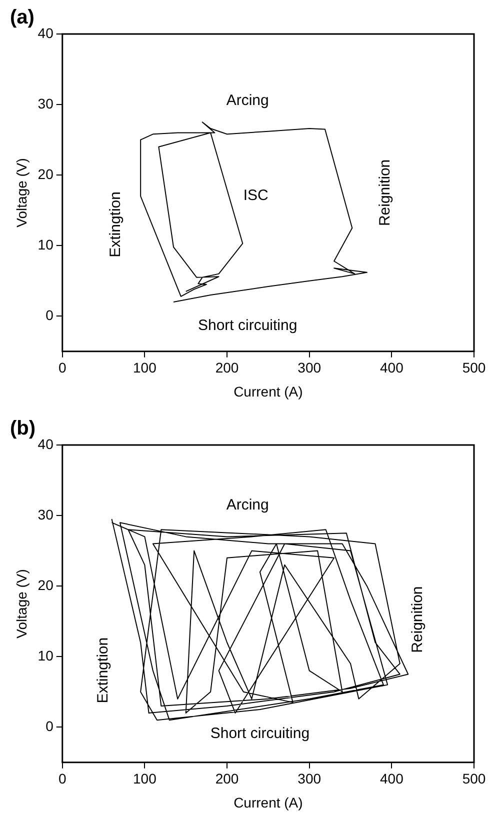 The height and width of the screenshot is (822, 492). Describe the element at coordinates (23, 429) in the screenshot. I see `chart-title: (b)` at that location.